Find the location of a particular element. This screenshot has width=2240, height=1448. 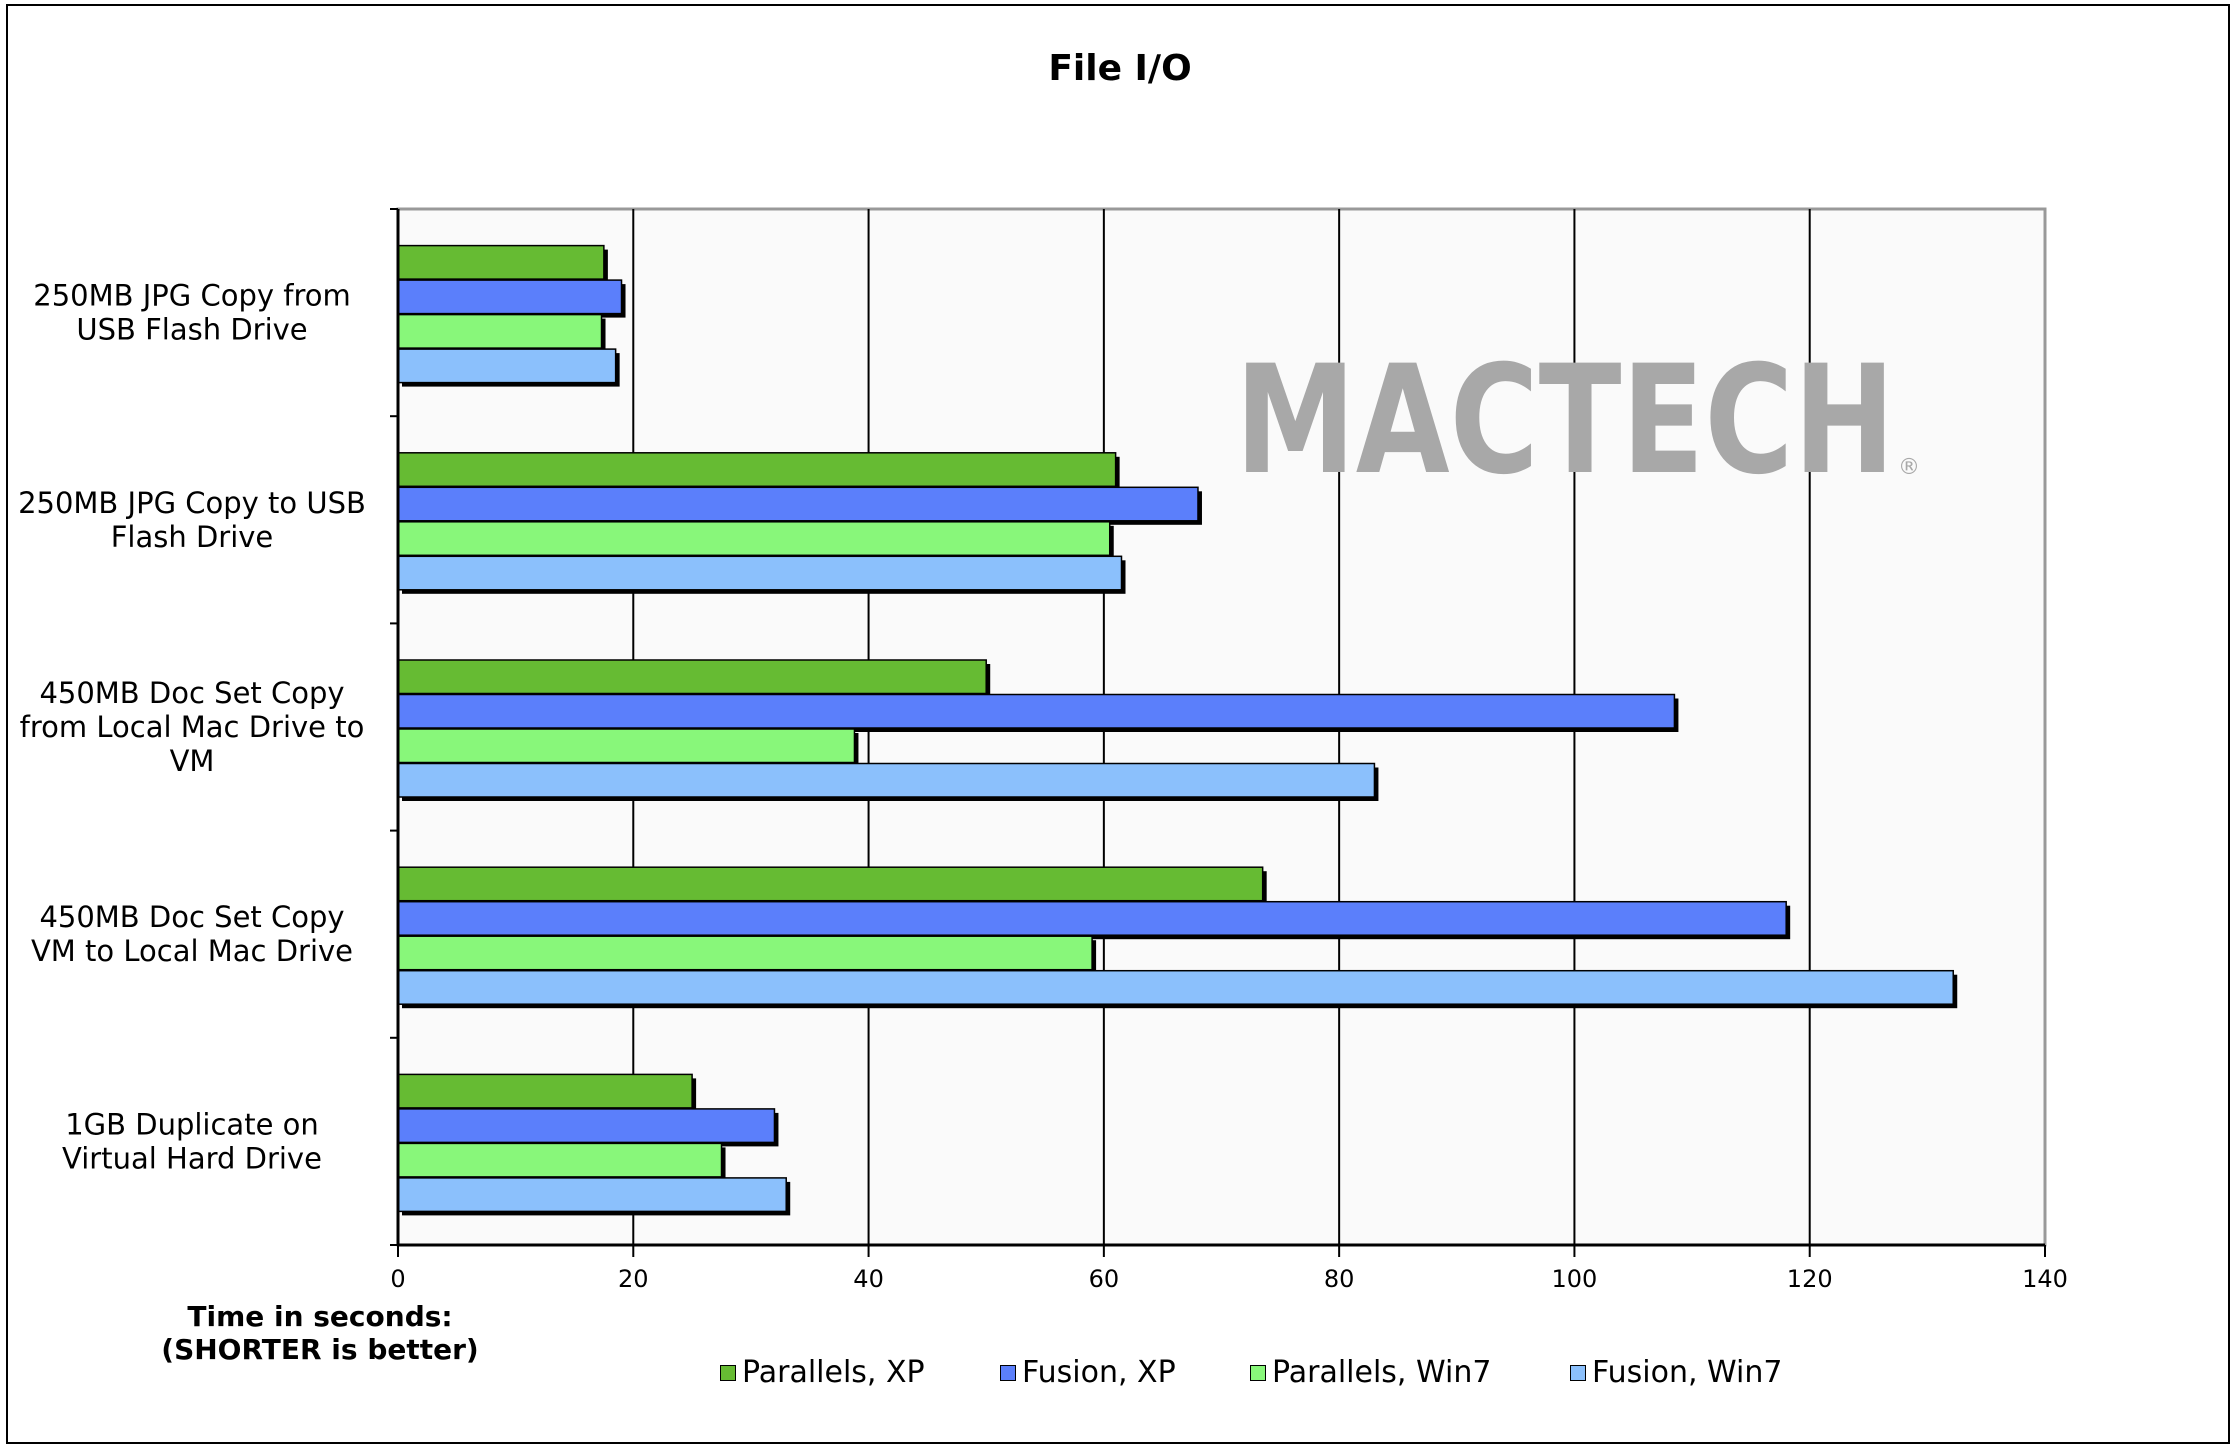

category-label: 1GB Duplicate on Virtual Hard Drive is located at coordinates (192, 1141).